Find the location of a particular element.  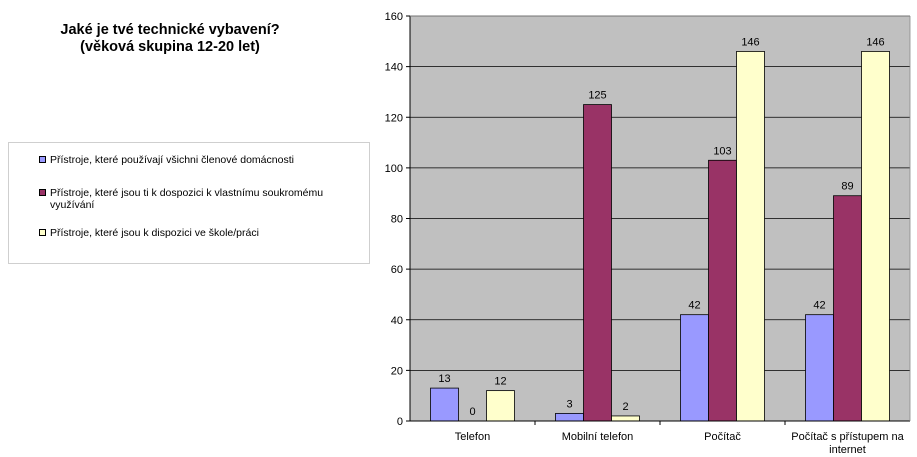

y-tick-label: 0 is located at coordinates (400, 422).